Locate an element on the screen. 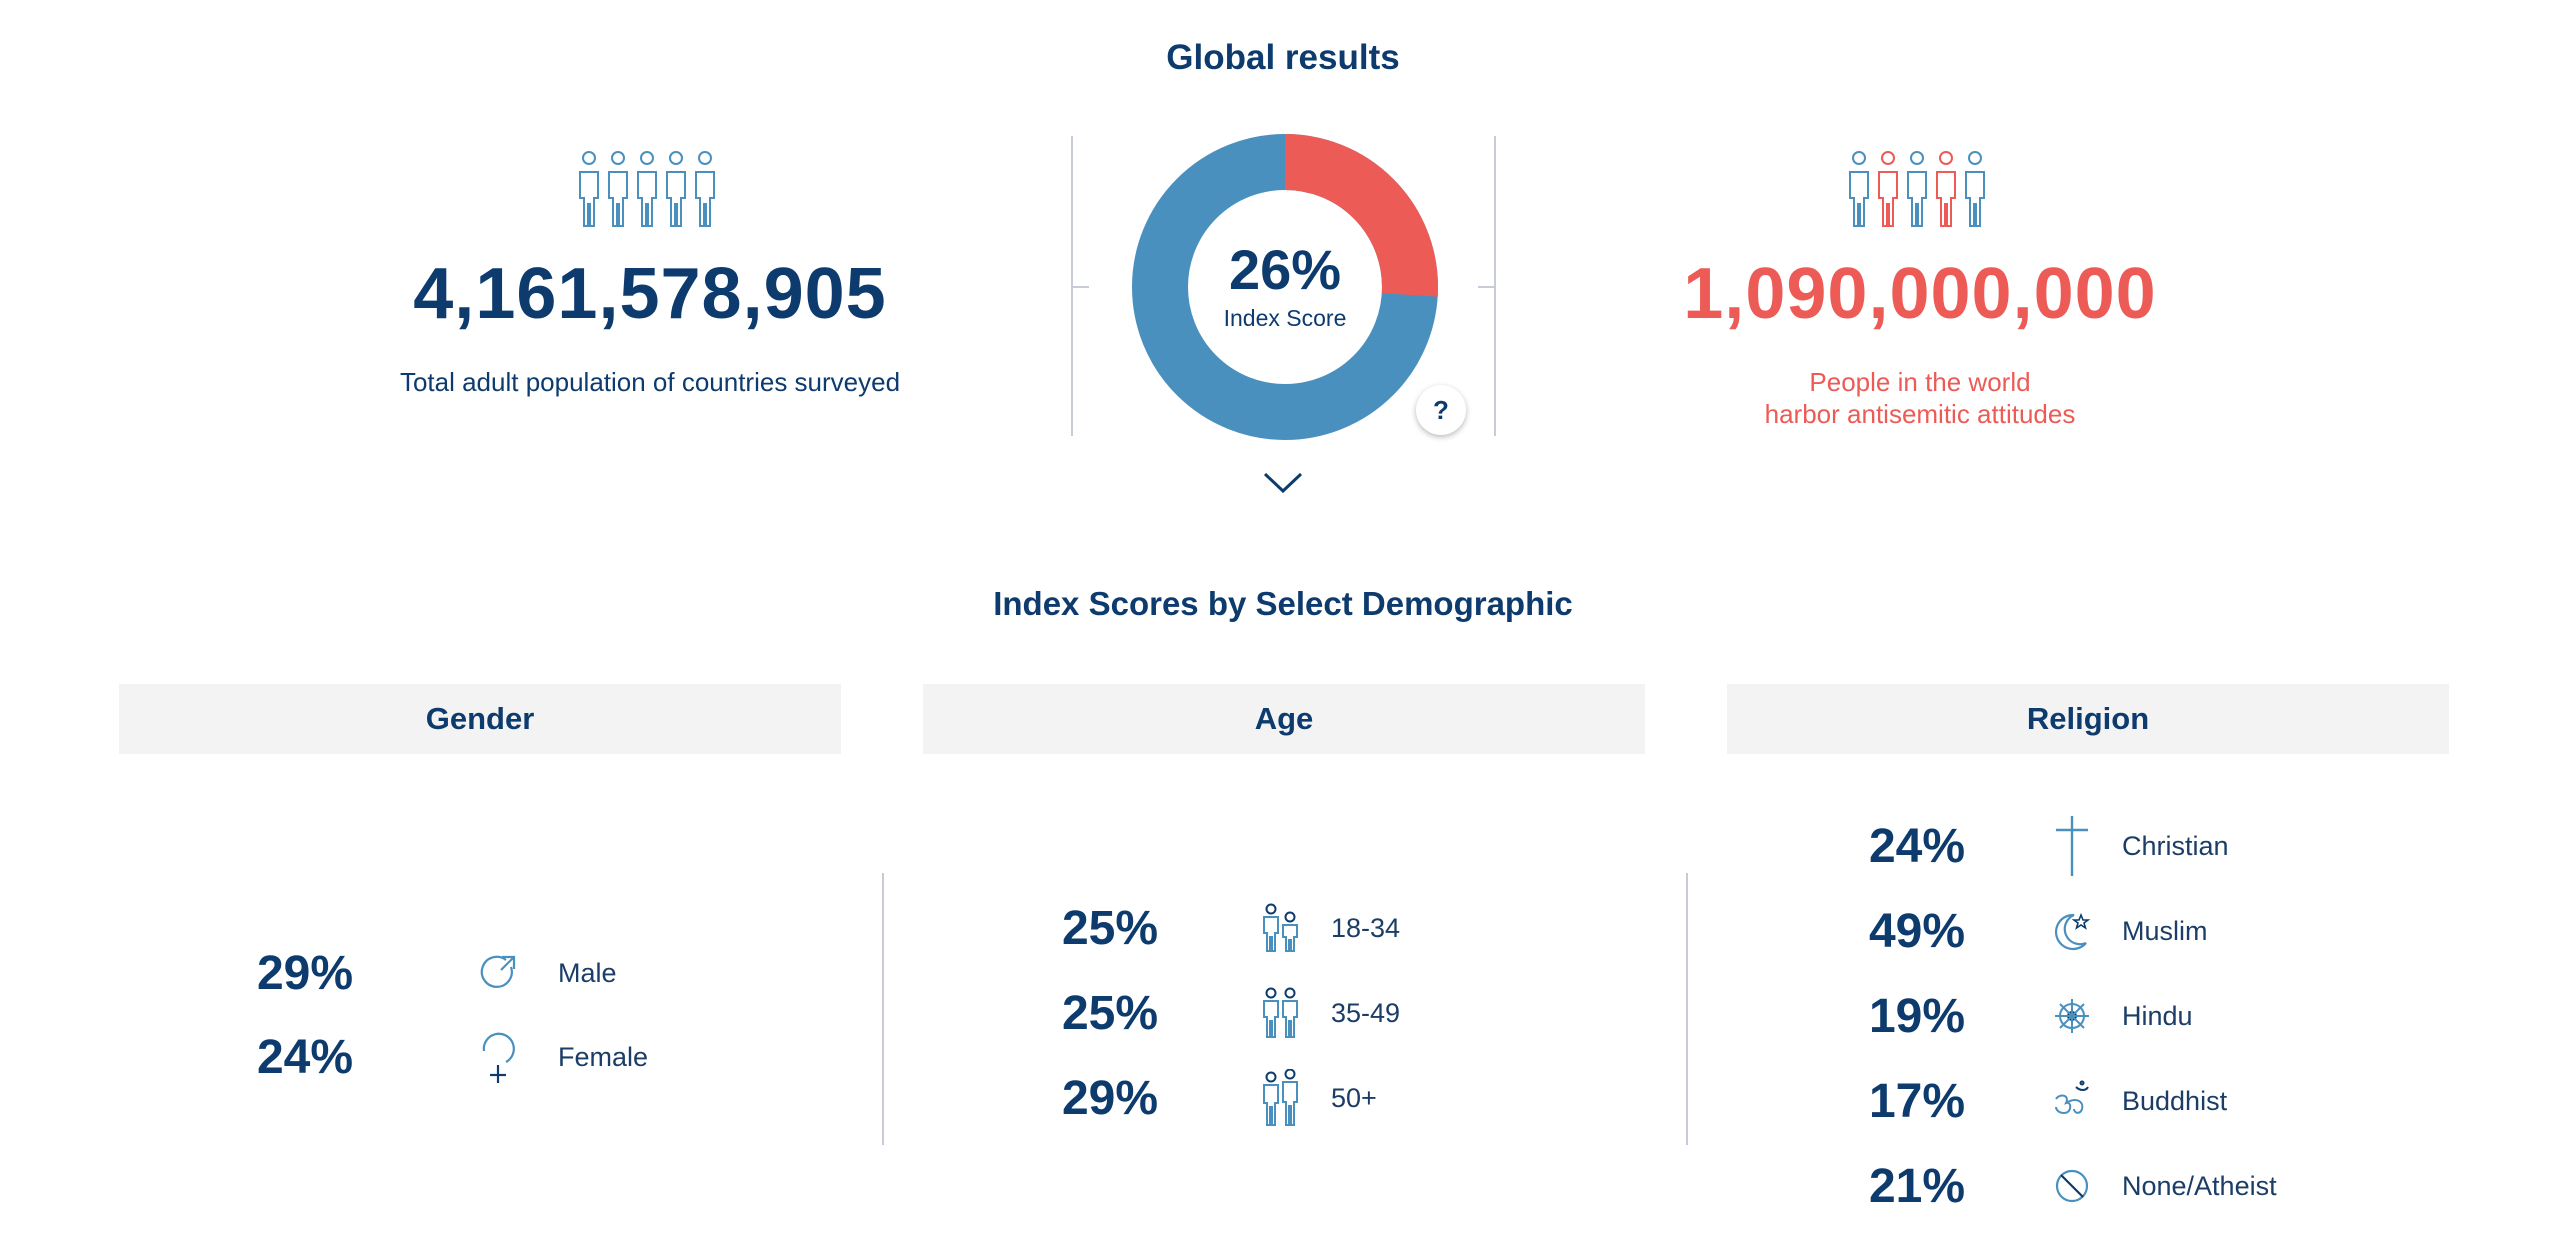  age-18-34-label: 18-34 is located at coordinates (1366, 927).